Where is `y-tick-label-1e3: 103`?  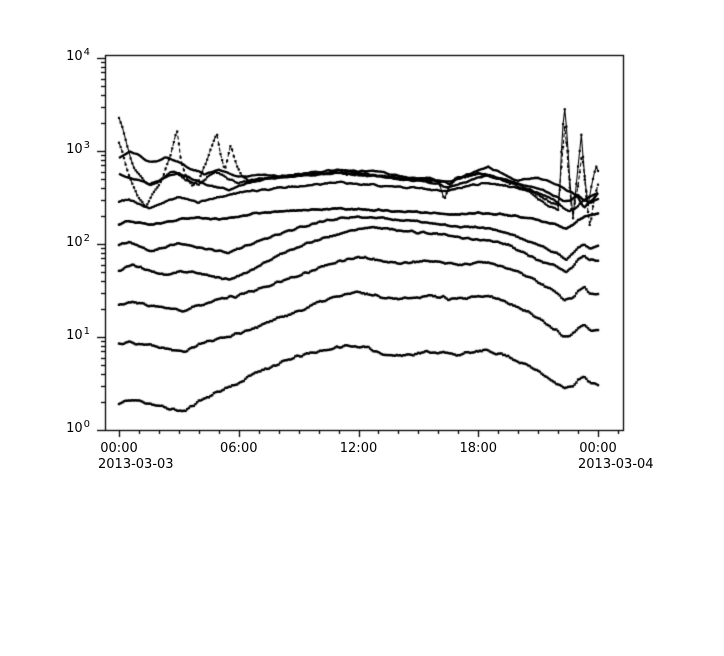
y-tick-label-1e3: 103 is located at coordinates (59, 150).